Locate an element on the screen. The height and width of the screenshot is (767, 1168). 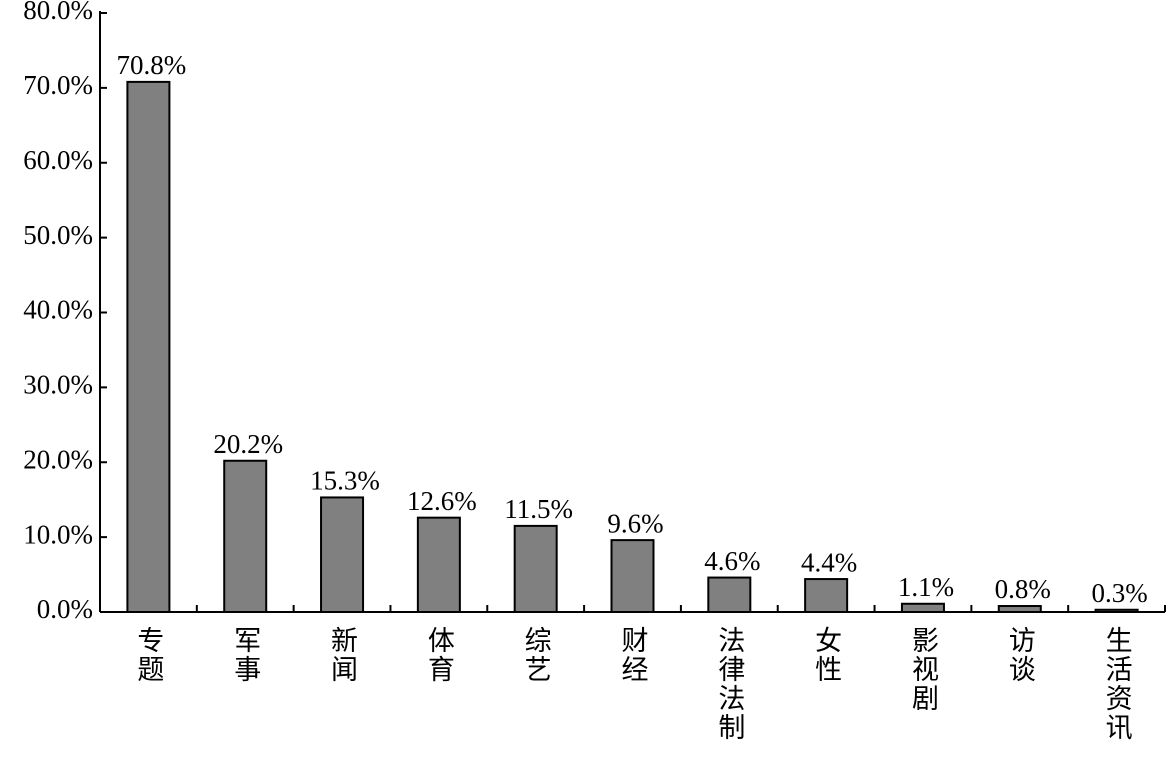
value-label: 4.6% is located at coordinates (732, 561).